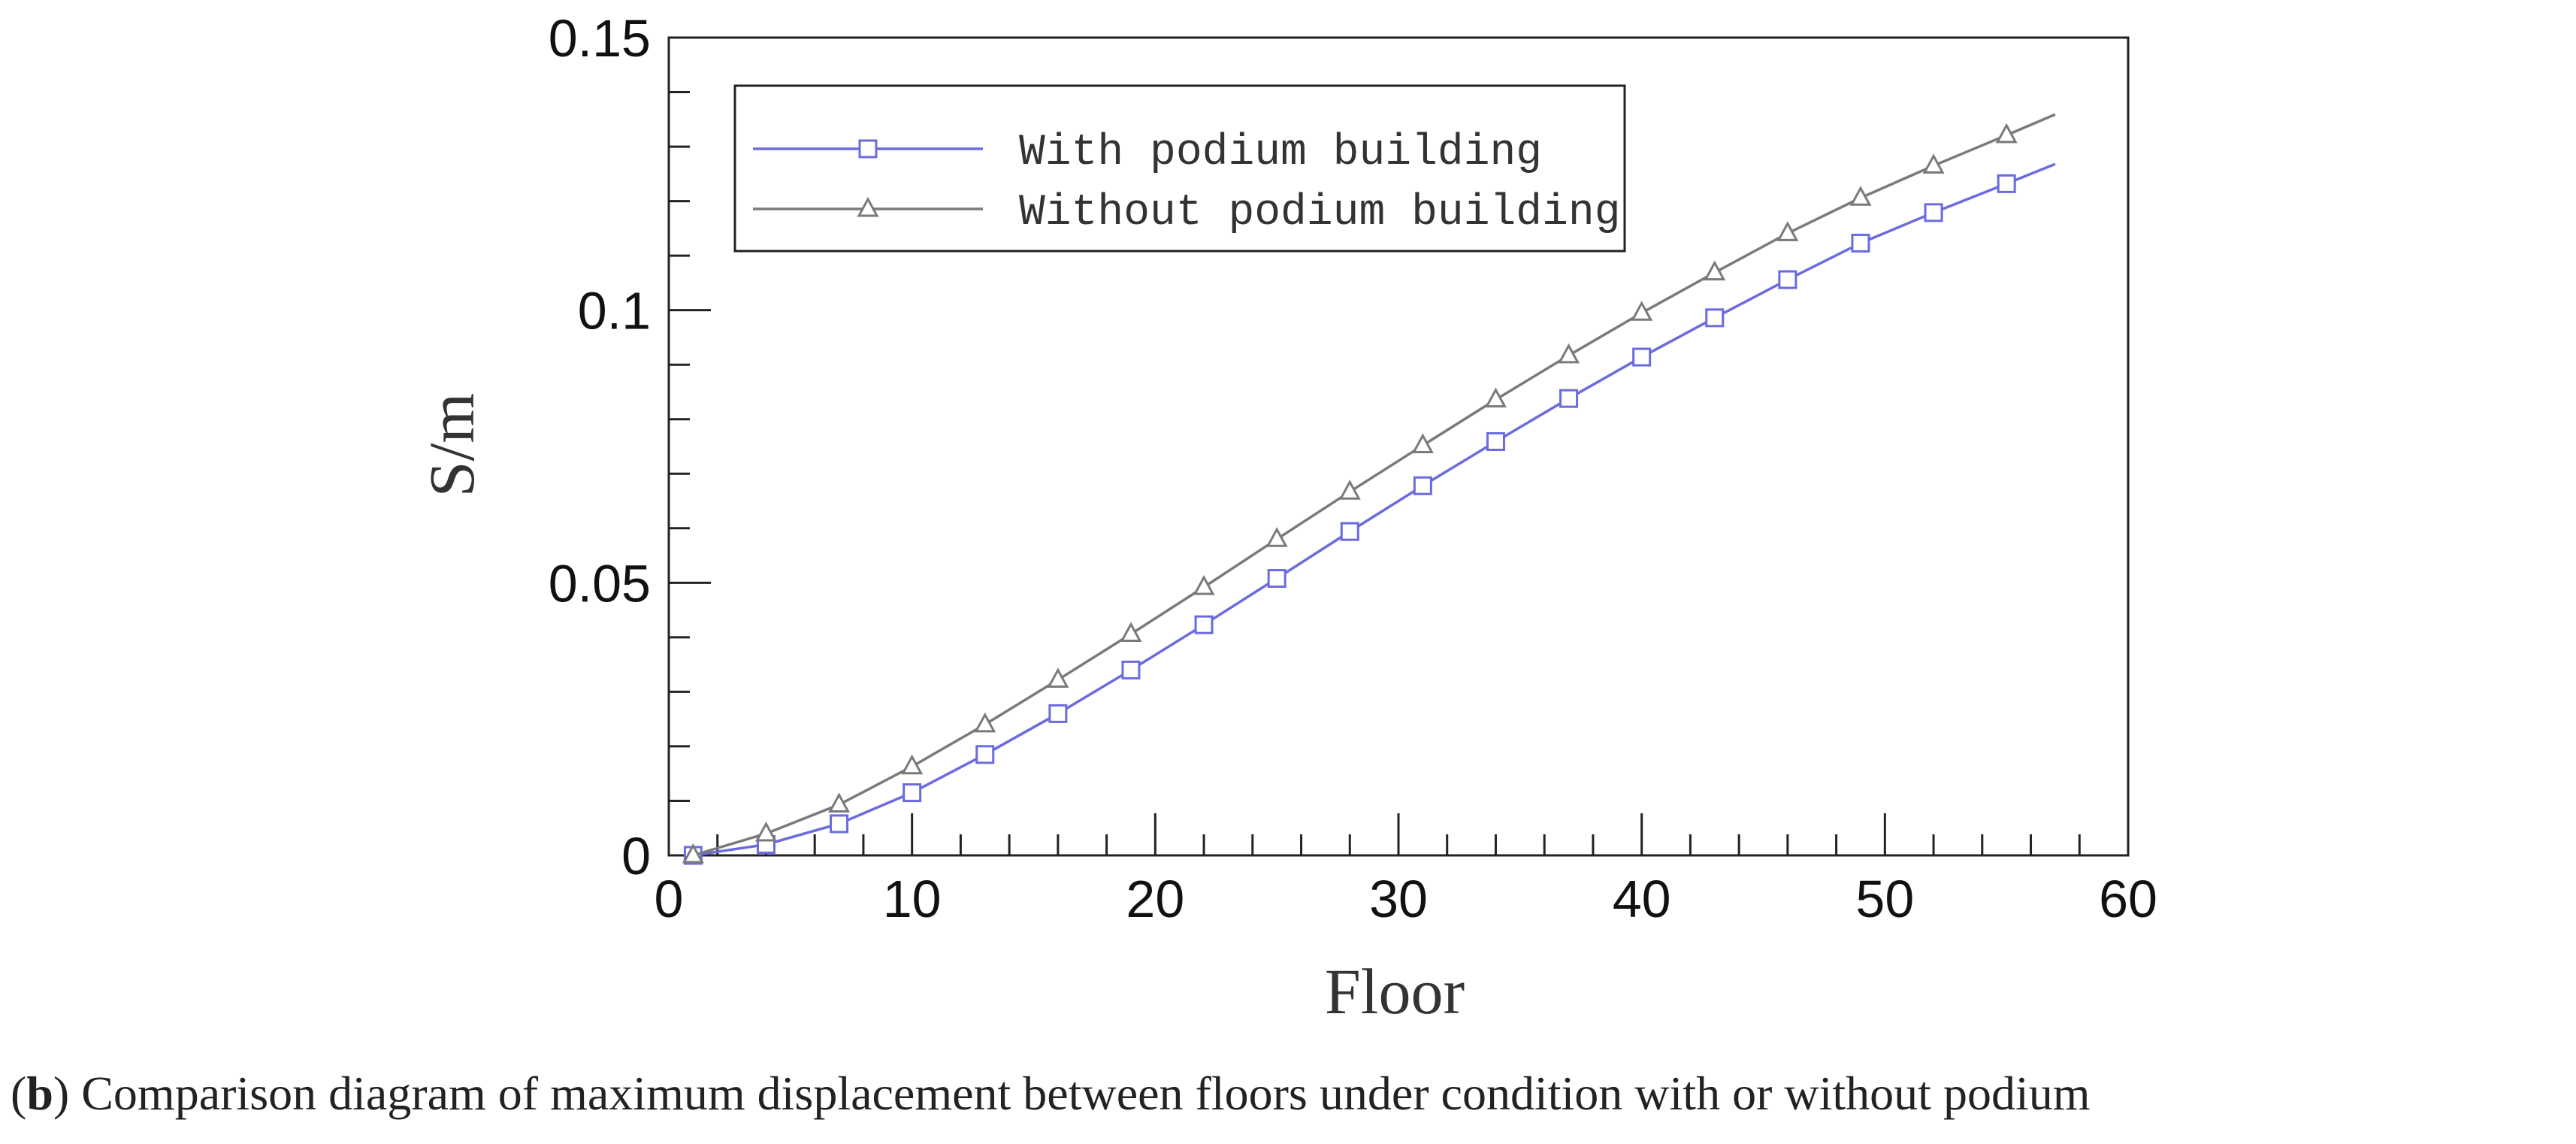 This screenshot has width=2576, height=1144. I want to click on x-tick-label: 30, so click(1399, 899).